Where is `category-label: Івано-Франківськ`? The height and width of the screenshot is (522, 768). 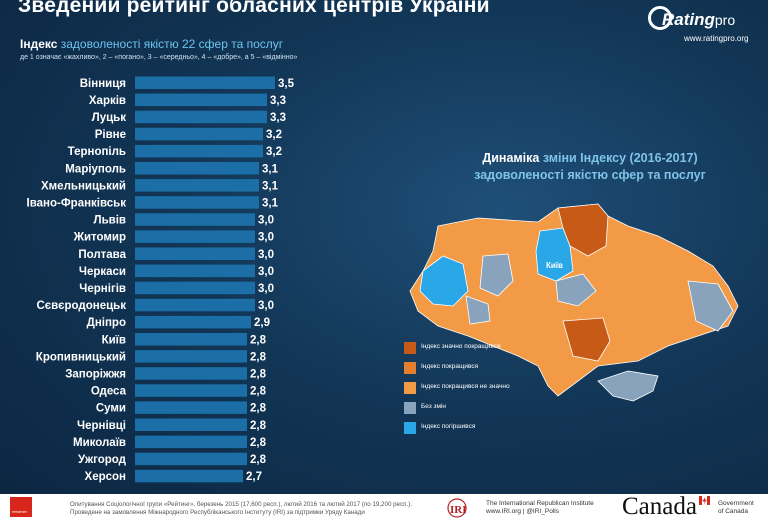 category-label: Івано-Франківськ is located at coordinates (77, 203).